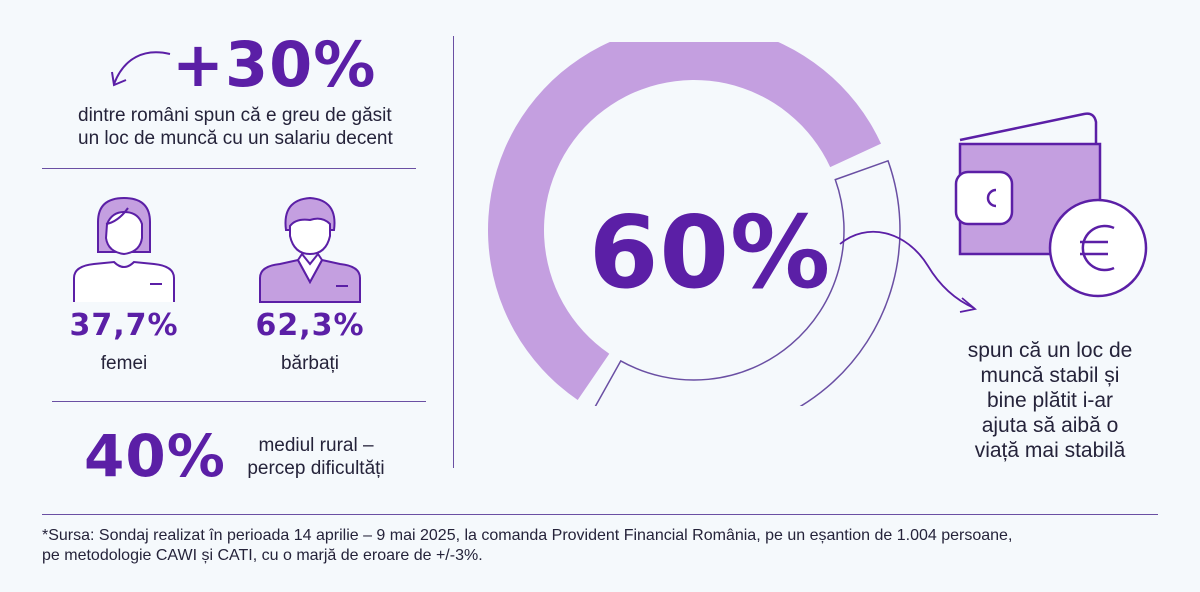 This screenshot has width=1200, height=592. What do you see at coordinates (316, 445) in the screenshot?
I see `rural-caption-line1: mediul rural –` at bounding box center [316, 445].